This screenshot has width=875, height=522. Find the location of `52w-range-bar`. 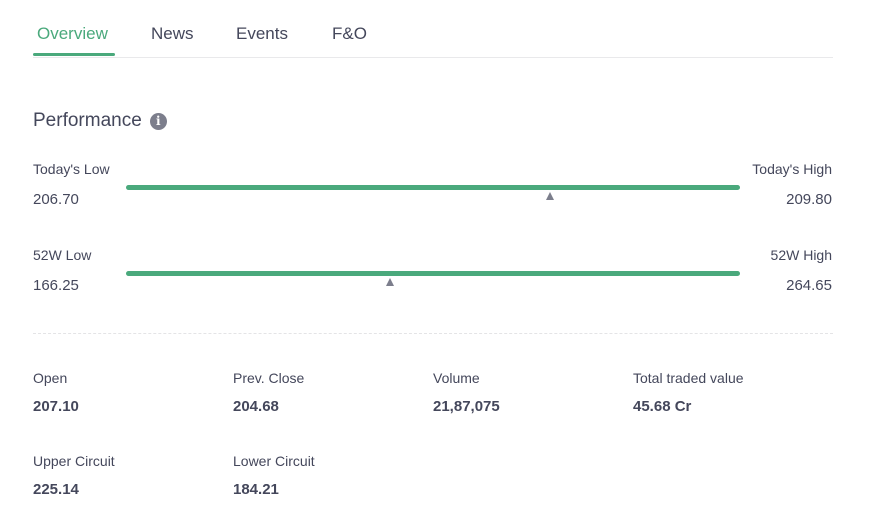

52w-range-bar is located at coordinates (433, 273).